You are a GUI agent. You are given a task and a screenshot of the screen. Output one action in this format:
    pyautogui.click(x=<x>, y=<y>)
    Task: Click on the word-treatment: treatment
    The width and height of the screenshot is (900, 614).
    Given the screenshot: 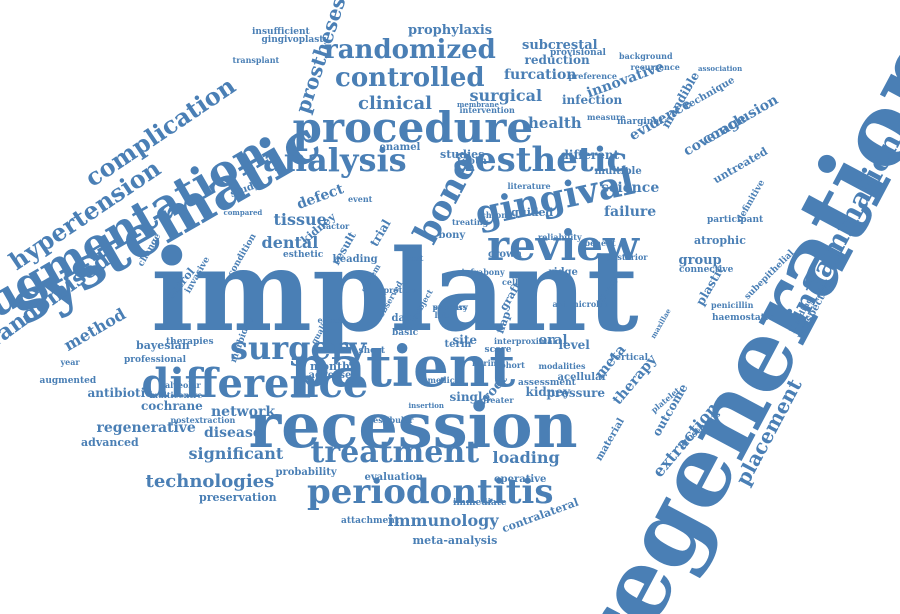 What is the action you would take?
    pyautogui.click(x=395, y=452)
    